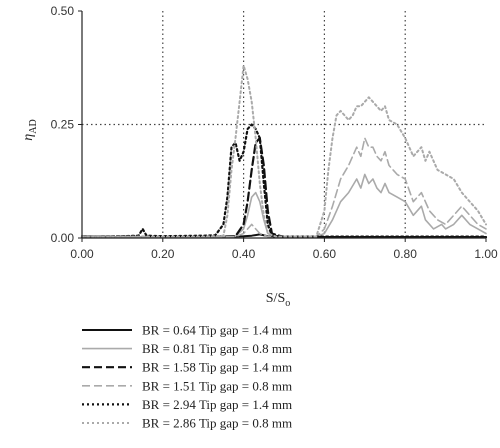 This screenshot has height=448, width=500. Describe the element at coordinates (217, 385) in the screenshot. I see `legend-label-3: BR = 1.51 Tip gap = 0.8 mm` at that location.